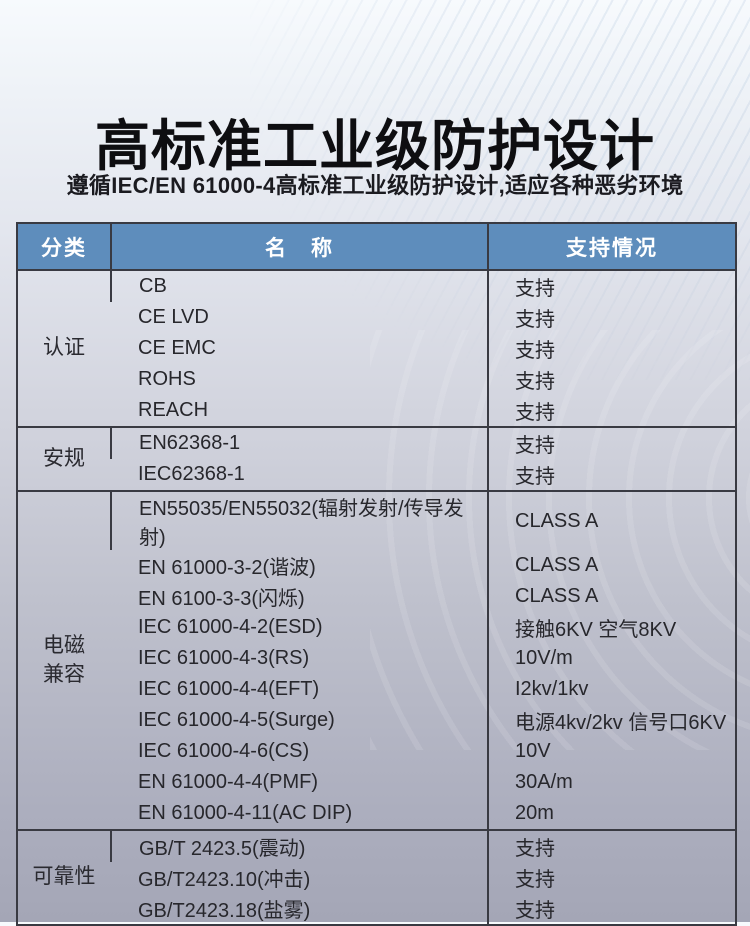 The width and height of the screenshot is (750, 926). I want to click on standard-name-cell: IEC 61000-4-2(ESD), so click(230, 627).